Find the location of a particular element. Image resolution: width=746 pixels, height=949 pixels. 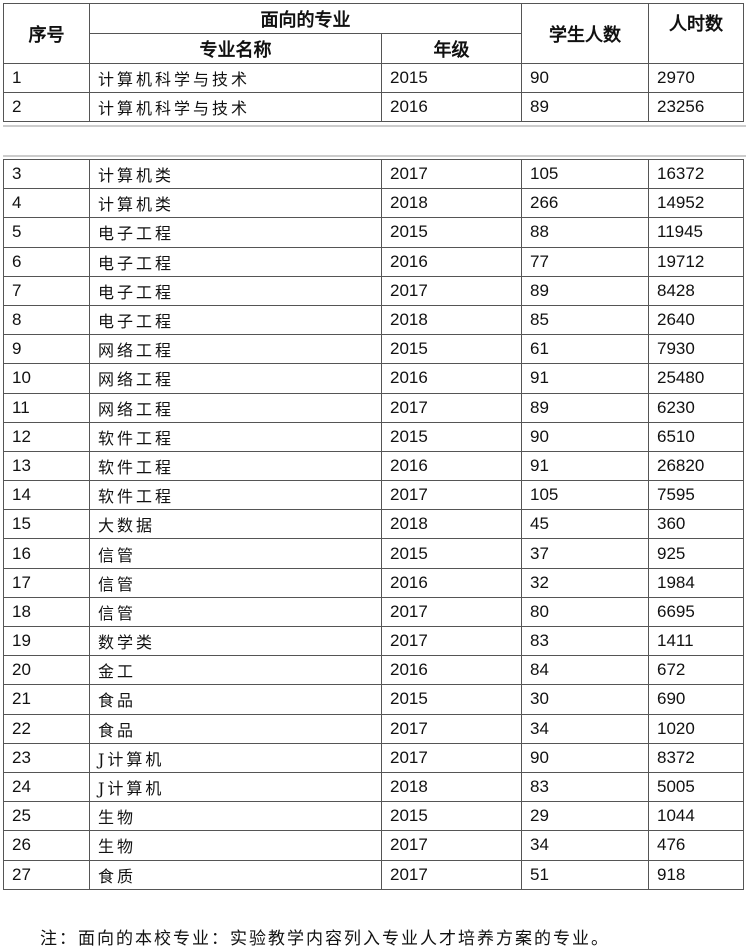

cell-students: 84 is located at coordinates (585, 670).